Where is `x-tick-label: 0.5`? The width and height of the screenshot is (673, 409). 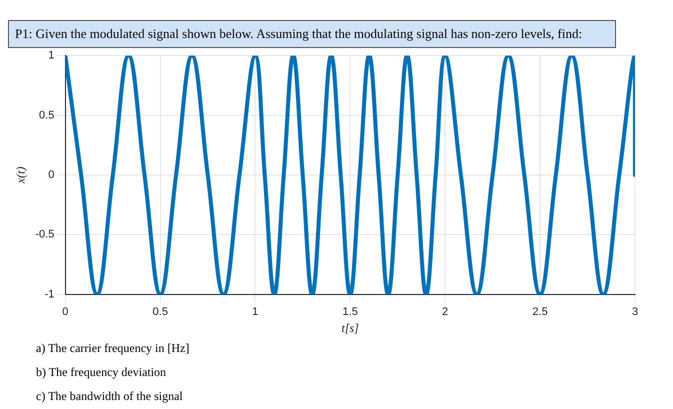
x-tick-label: 0.5 is located at coordinates (160, 312).